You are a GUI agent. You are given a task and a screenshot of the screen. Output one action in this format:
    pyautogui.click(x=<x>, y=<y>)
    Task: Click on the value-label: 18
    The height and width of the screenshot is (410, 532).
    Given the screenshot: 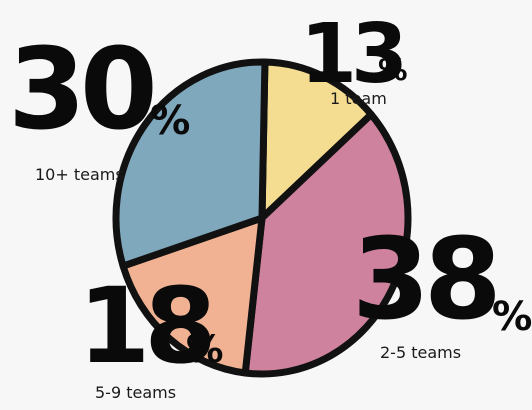 What is the action you would take?
    pyautogui.click(x=144, y=326)
    